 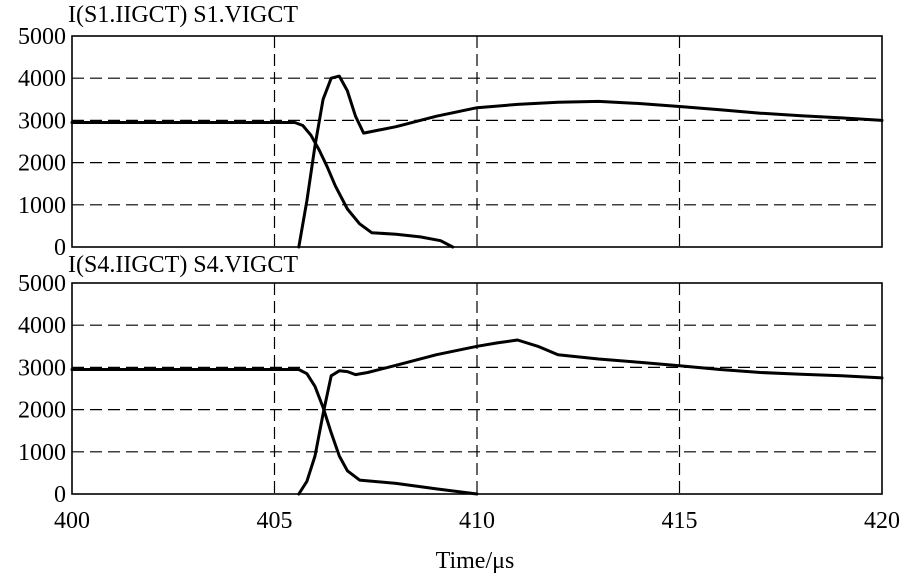 What do you see at coordinates (72, 521) in the screenshot?
I see `x-tick-label: 400` at bounding box center [72, 521].